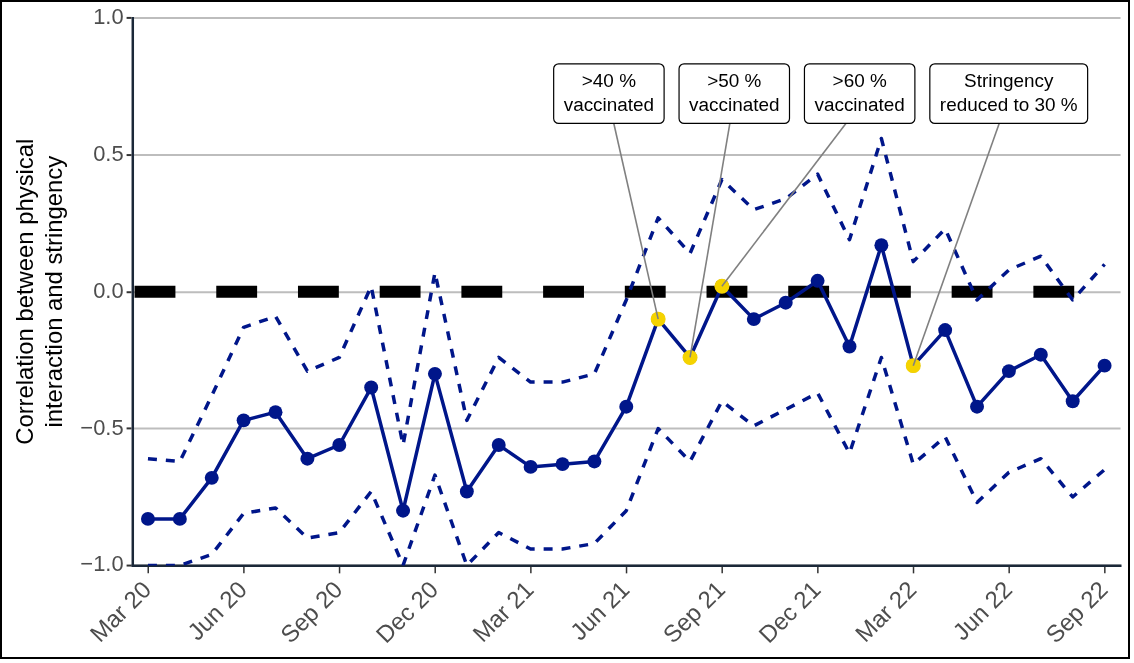 The width and height of the screenshot is (1134, 663). I want to click on annotation: >60 % vaccinated, so click(859, 92).